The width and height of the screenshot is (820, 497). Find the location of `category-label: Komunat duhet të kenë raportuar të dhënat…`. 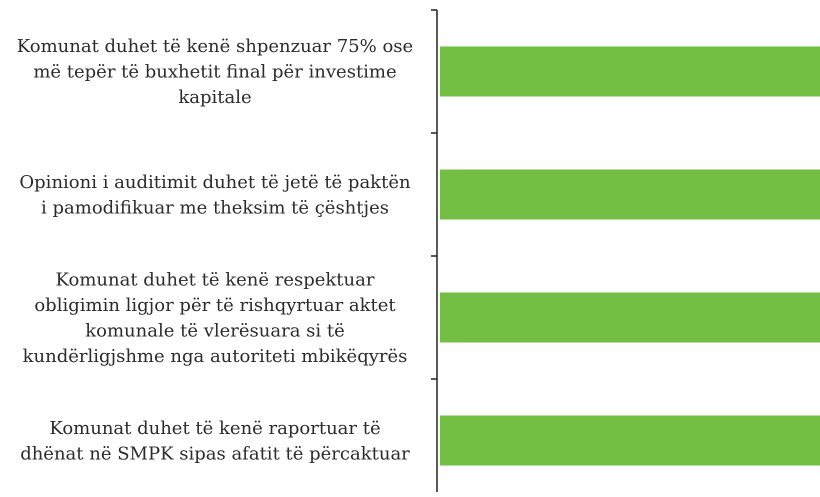

category-label: Komunat duhet të kenë raportuar të dhënat… is located at coordinates (215, 441).